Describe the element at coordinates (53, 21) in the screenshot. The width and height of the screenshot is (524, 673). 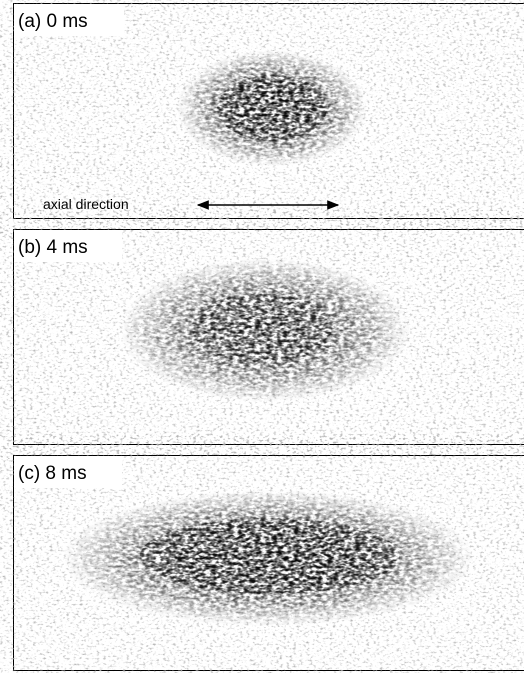
I see `panel-label: (a) 0 ms` at that location.